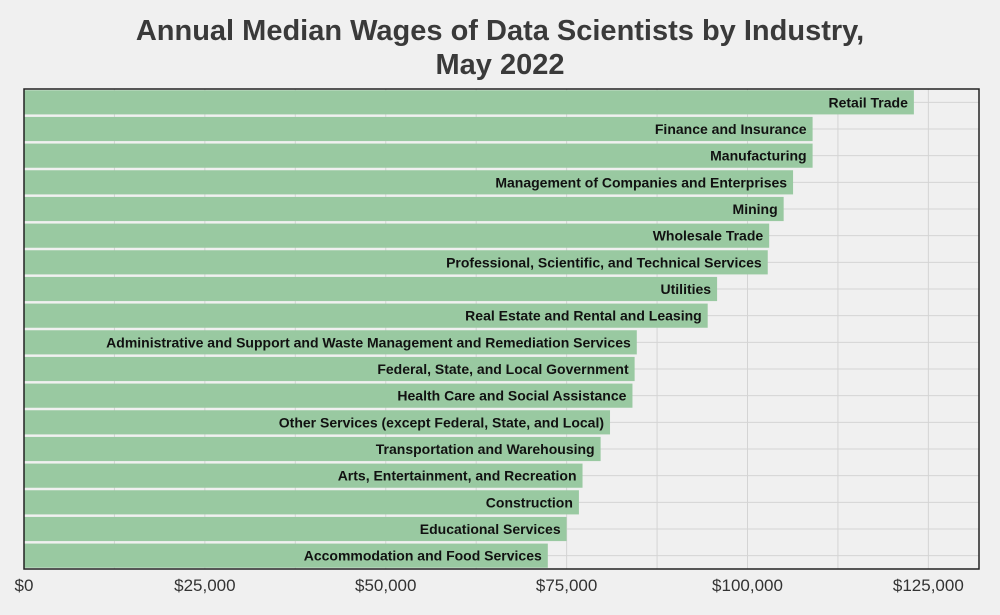 This screenshot has width=1000, height=615. Describe the element at coordinates (583, 316) in the screenshot. I see `bar-label: Real Estate and Rental and Leasing` at that location.